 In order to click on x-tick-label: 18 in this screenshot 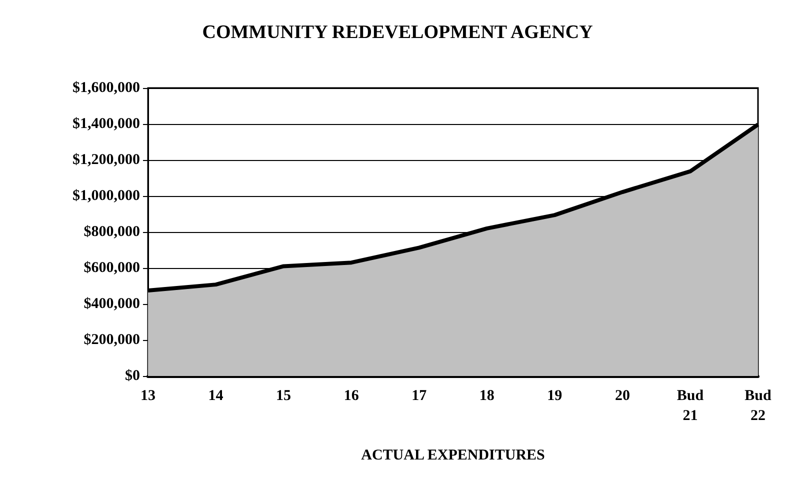, I will do `click(486, 396)`.